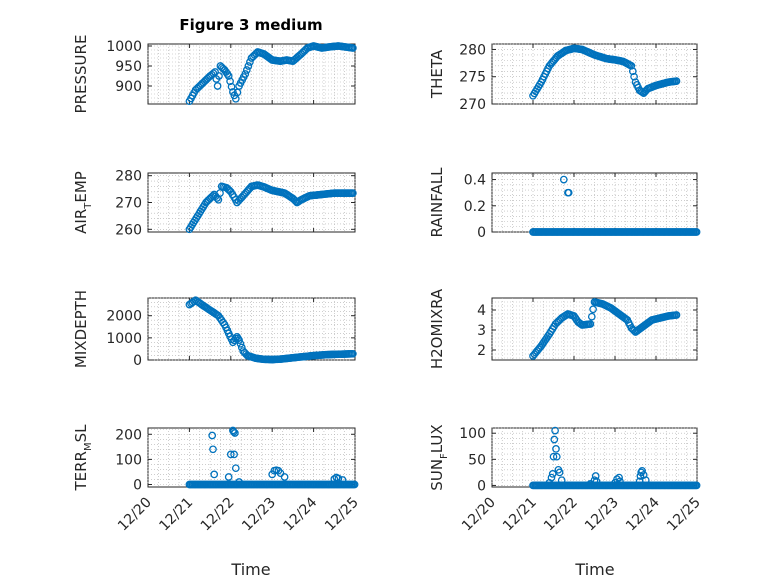 The width and height of the screenshot is (778, 583). Describe the element at coordinates (475, 207) in the screenshot. I see `y-tick-label: 0.2` at that location.